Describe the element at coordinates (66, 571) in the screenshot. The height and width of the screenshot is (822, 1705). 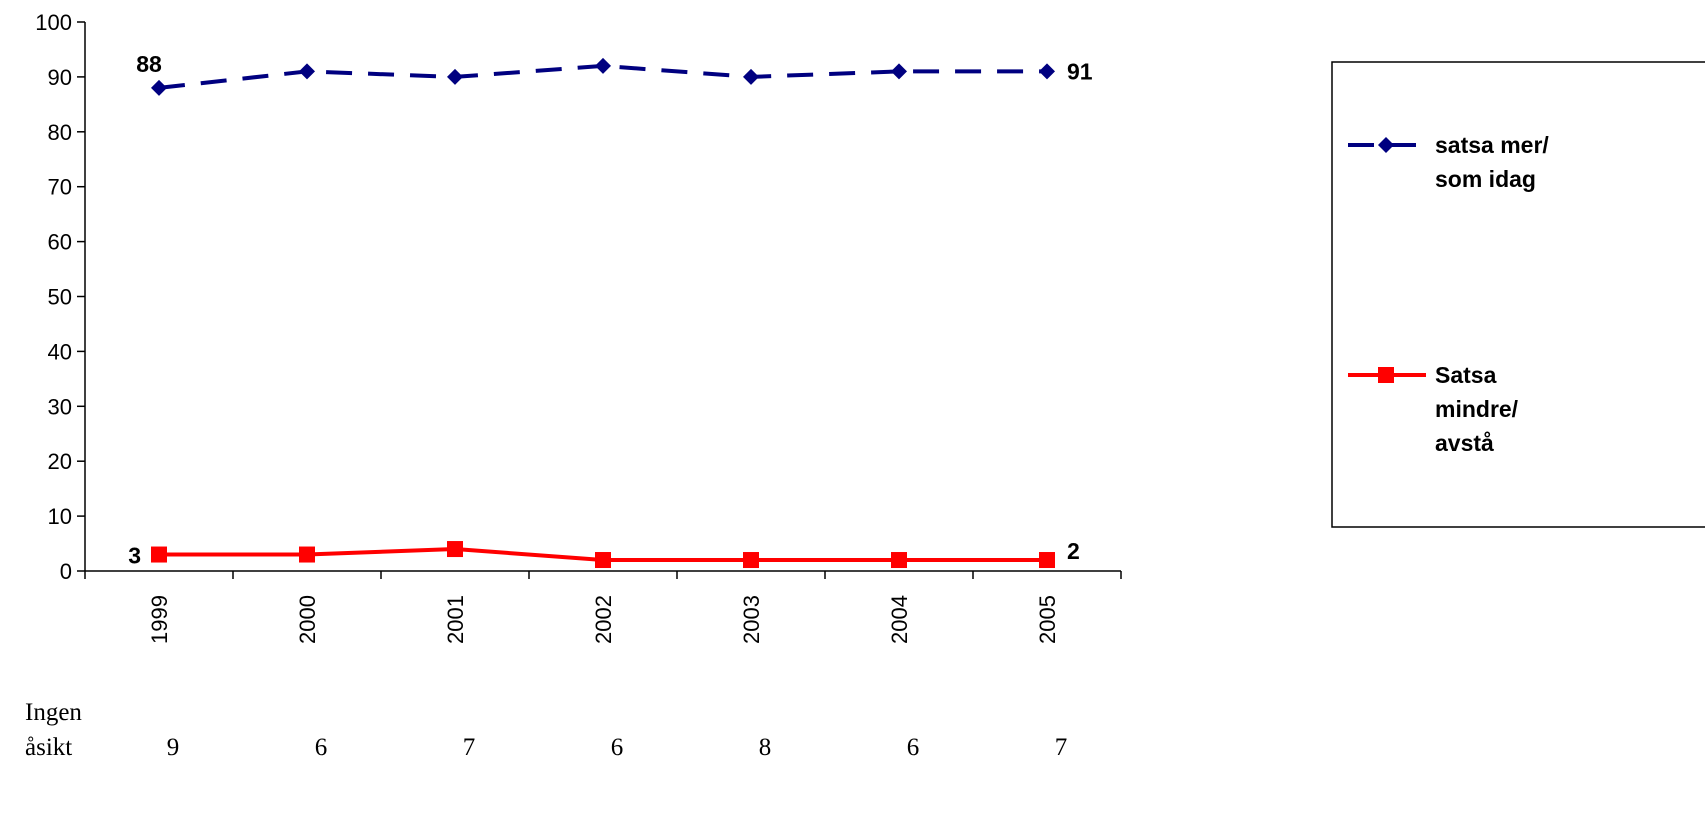
I see `y-tick-label: 0` at that location.